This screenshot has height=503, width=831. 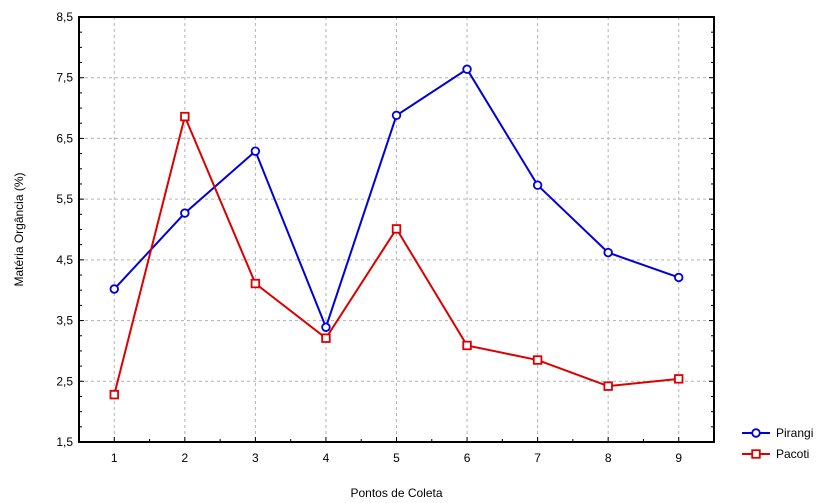 I want to click on x-axis-label: Pontos de Coleta, so click(x=396, y=493).